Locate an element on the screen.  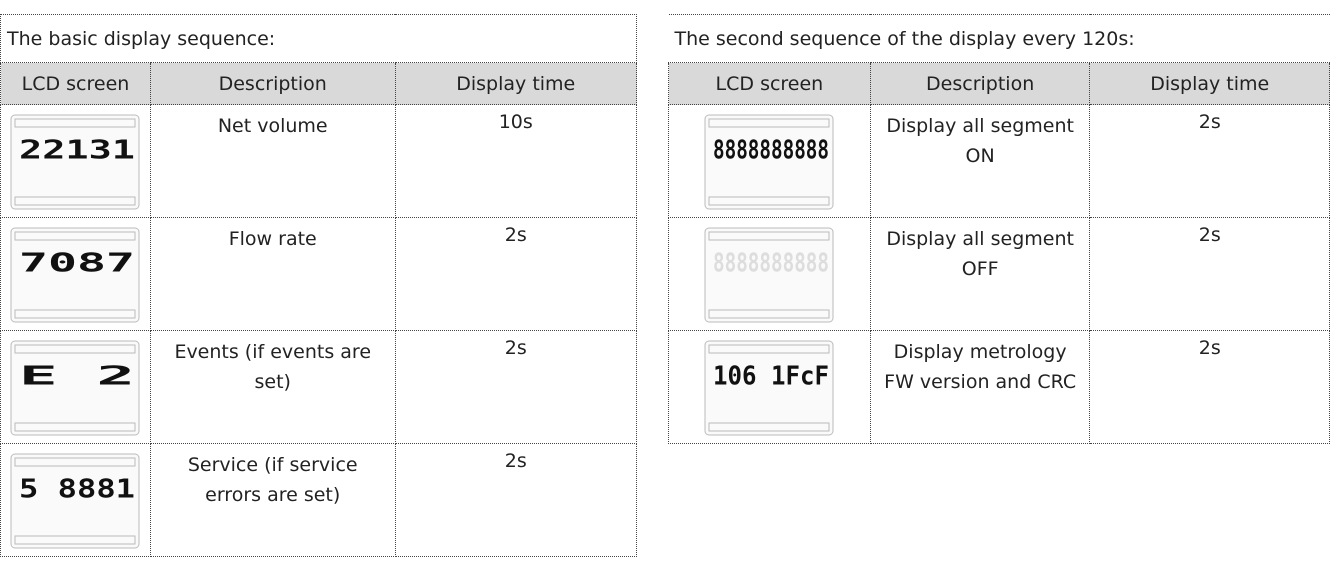
lcd-screen: 7087 is located at coordinates (75, 275).